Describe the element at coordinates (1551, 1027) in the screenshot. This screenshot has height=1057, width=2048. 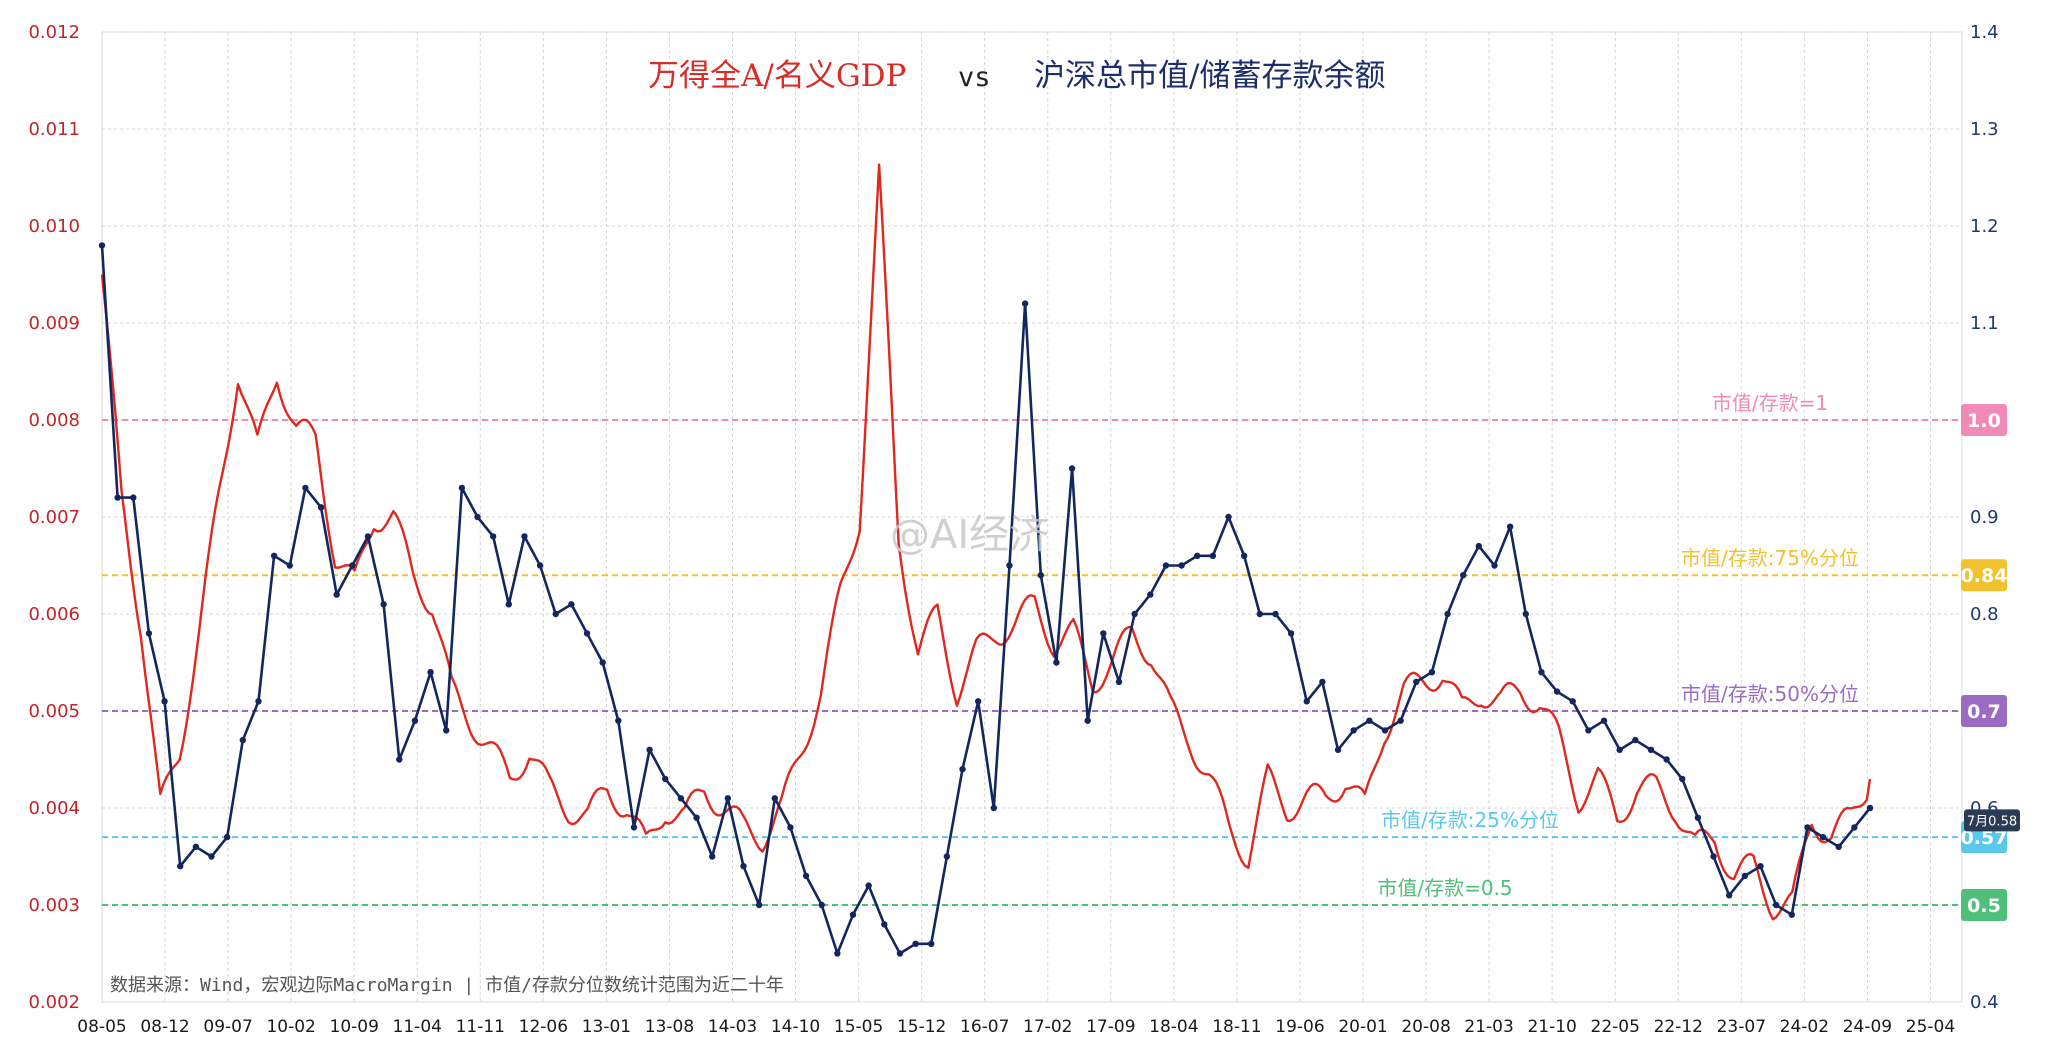
I see `x-axis-tick-label: 21-10` at that location.